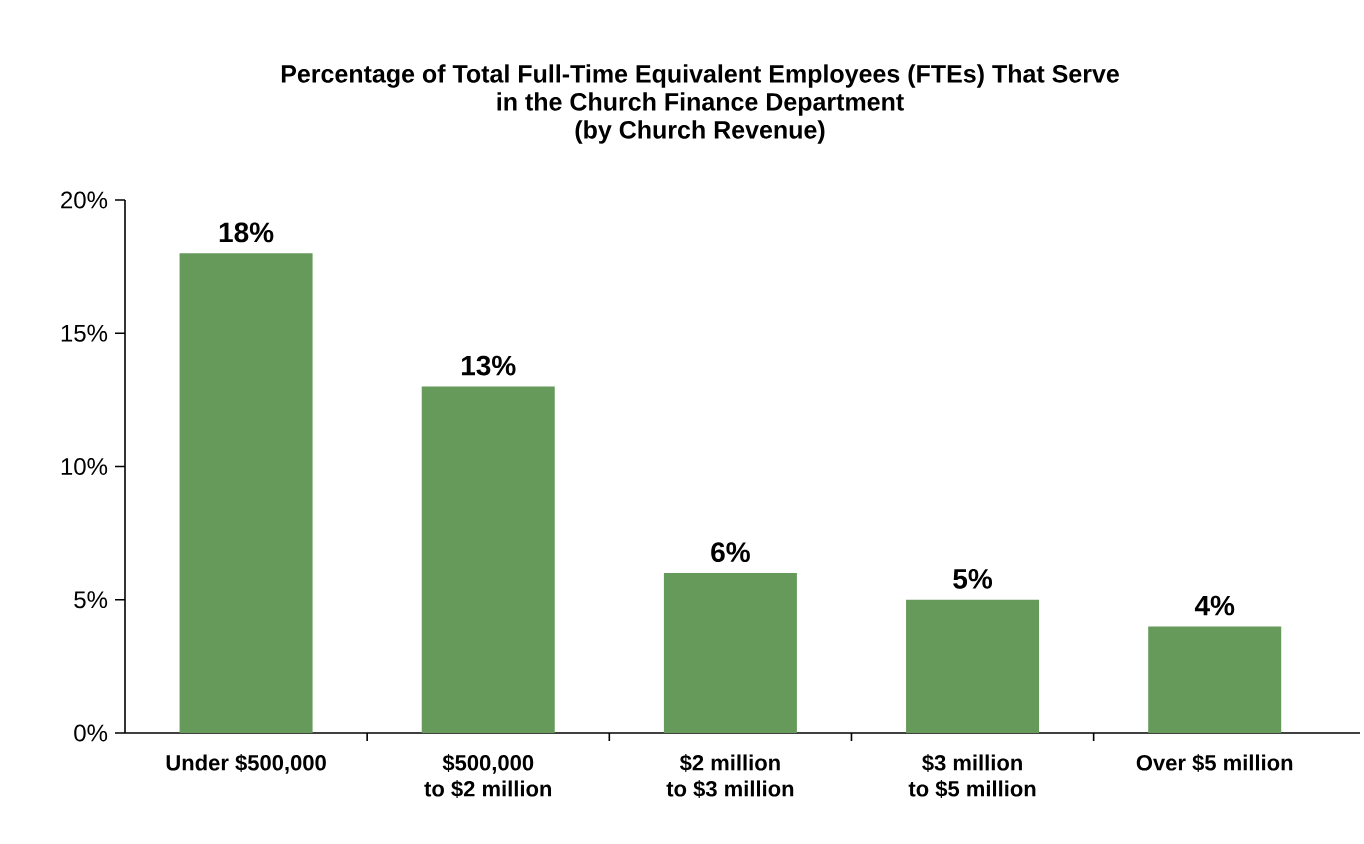 The image size is (1364, 844). Describe the element at coordinates (91, 600) in the screenshot. I see `y-tick-label: 5%` at that location.